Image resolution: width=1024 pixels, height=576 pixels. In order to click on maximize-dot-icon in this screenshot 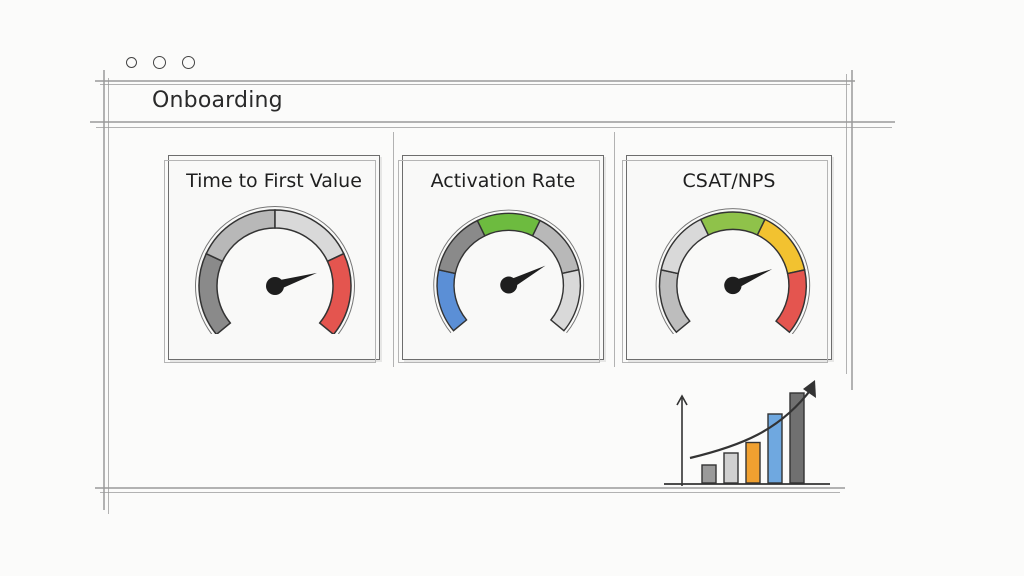, I will do `click(188, 62)`.